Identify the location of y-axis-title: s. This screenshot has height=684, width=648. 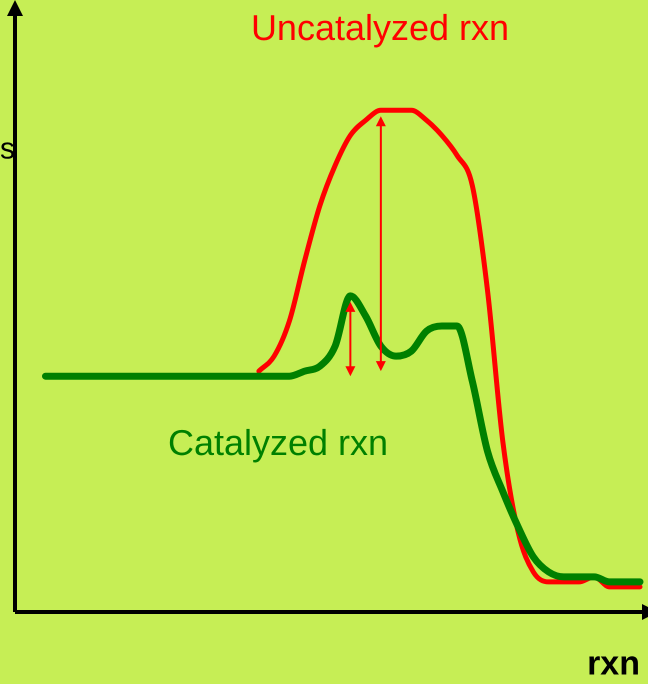
(7, 149).